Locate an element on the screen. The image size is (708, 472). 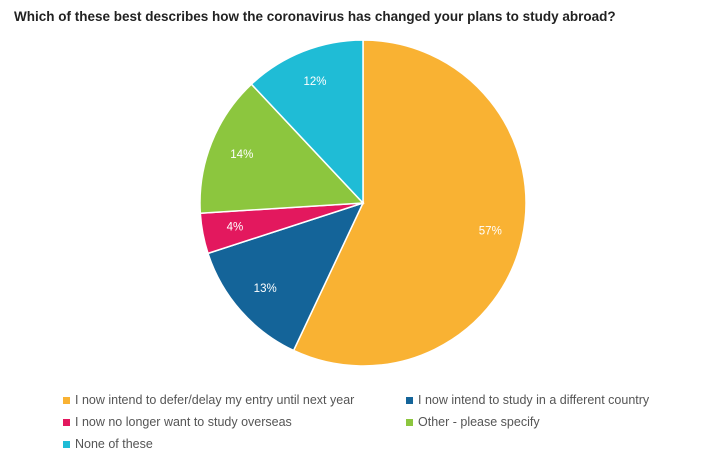
legend-label: Other - please specify is located at coordinates (479, 422).